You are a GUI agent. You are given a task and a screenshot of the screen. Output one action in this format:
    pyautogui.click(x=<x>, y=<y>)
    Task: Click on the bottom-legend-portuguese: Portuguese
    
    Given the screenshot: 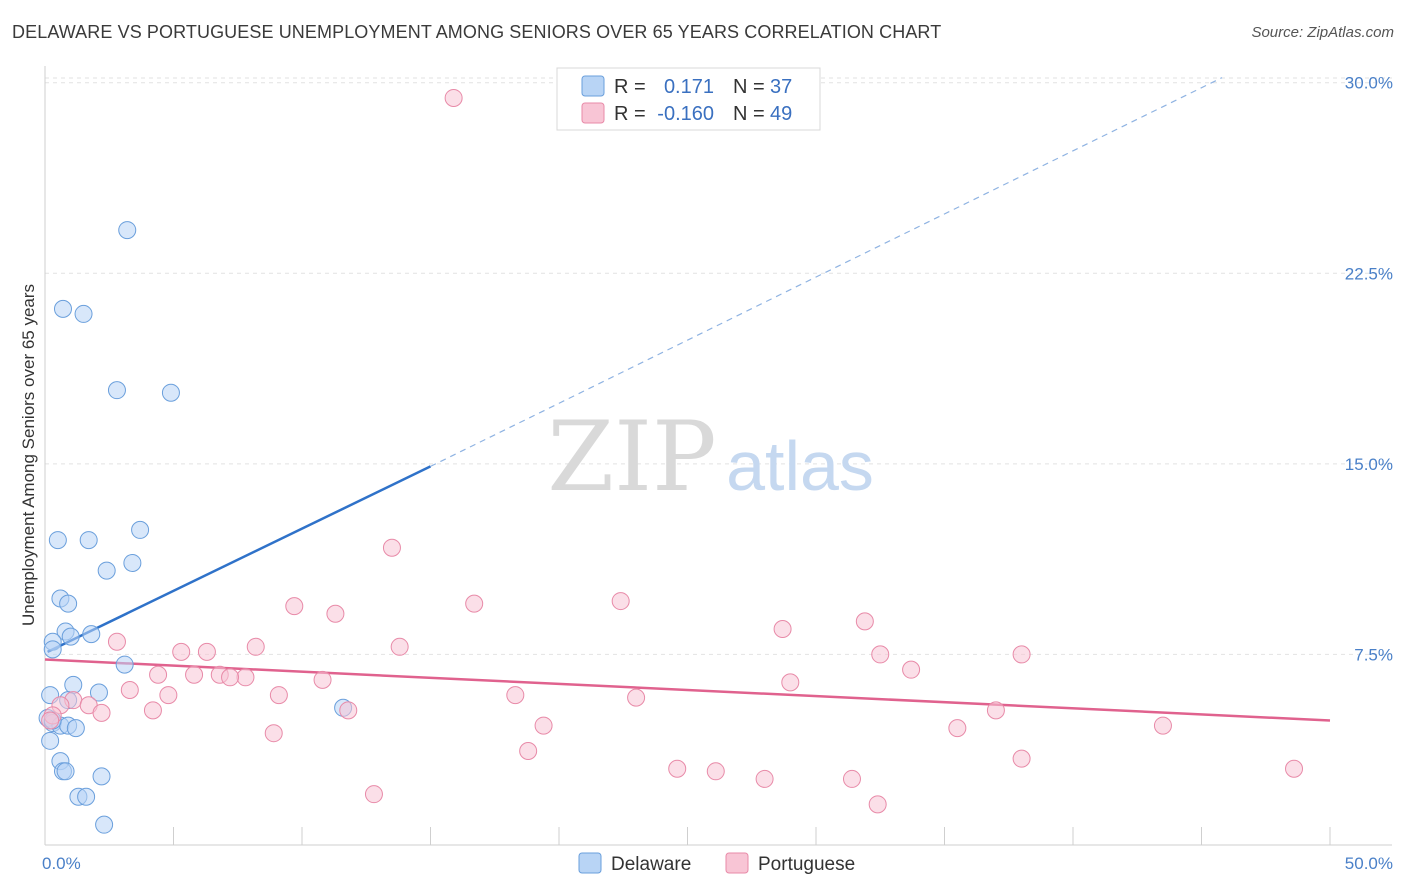 What is the action you would take?
    pyautogui.click(x=806, y=864)
    